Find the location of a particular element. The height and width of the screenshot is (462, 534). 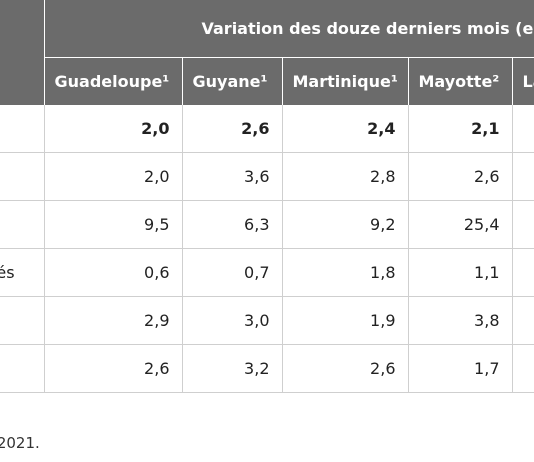

table-cell: 0,6 is located at coordinates (113, 272).